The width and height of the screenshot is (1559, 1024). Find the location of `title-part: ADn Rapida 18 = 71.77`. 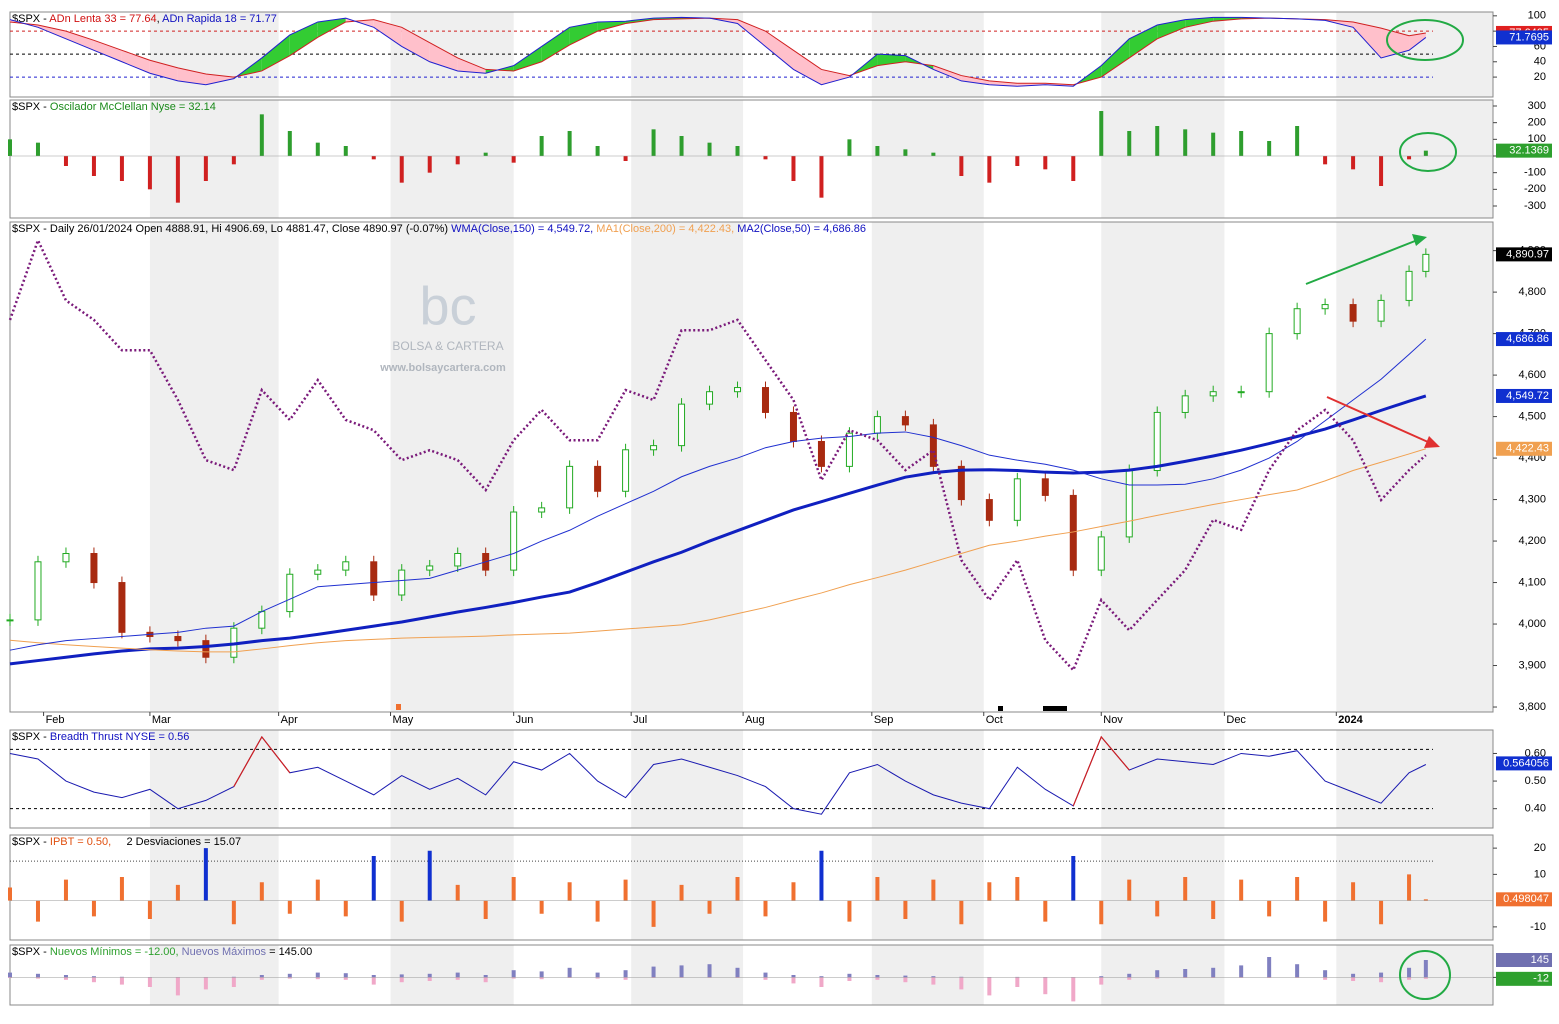

title-part: ADn Rapida 18 = 71.77 is located at coordinates (219, 19).